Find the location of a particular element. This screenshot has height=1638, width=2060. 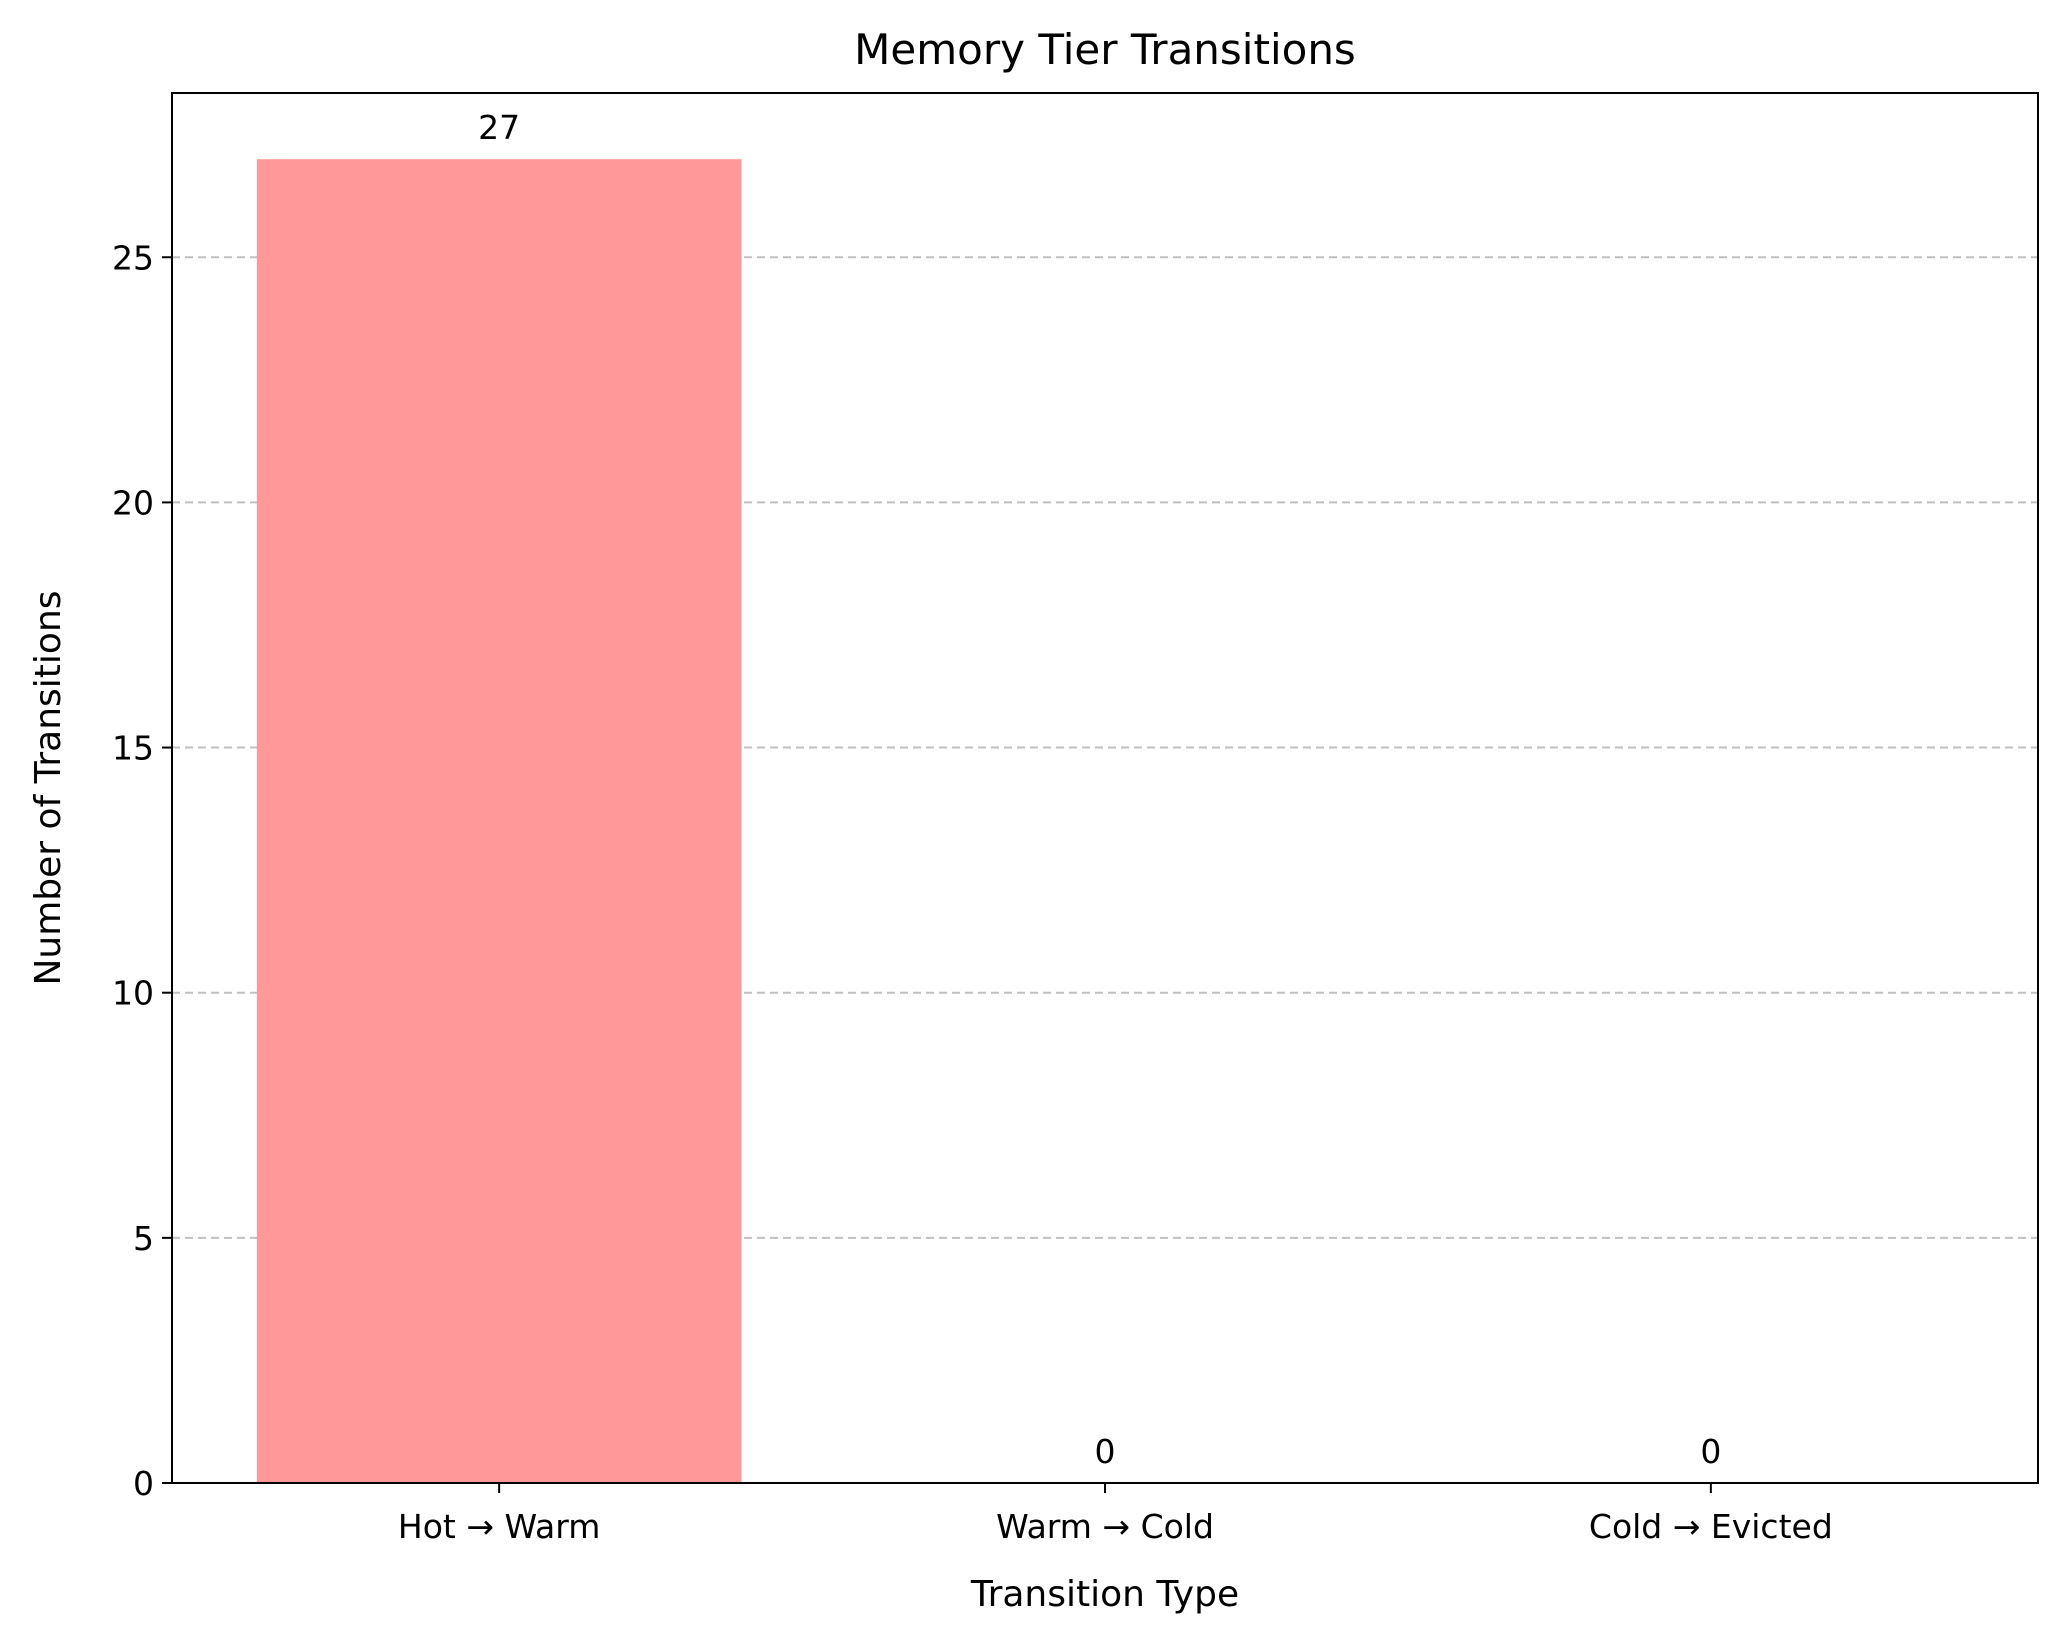

y-tick-label-5: 5 is located at coordinates (143, 1238).